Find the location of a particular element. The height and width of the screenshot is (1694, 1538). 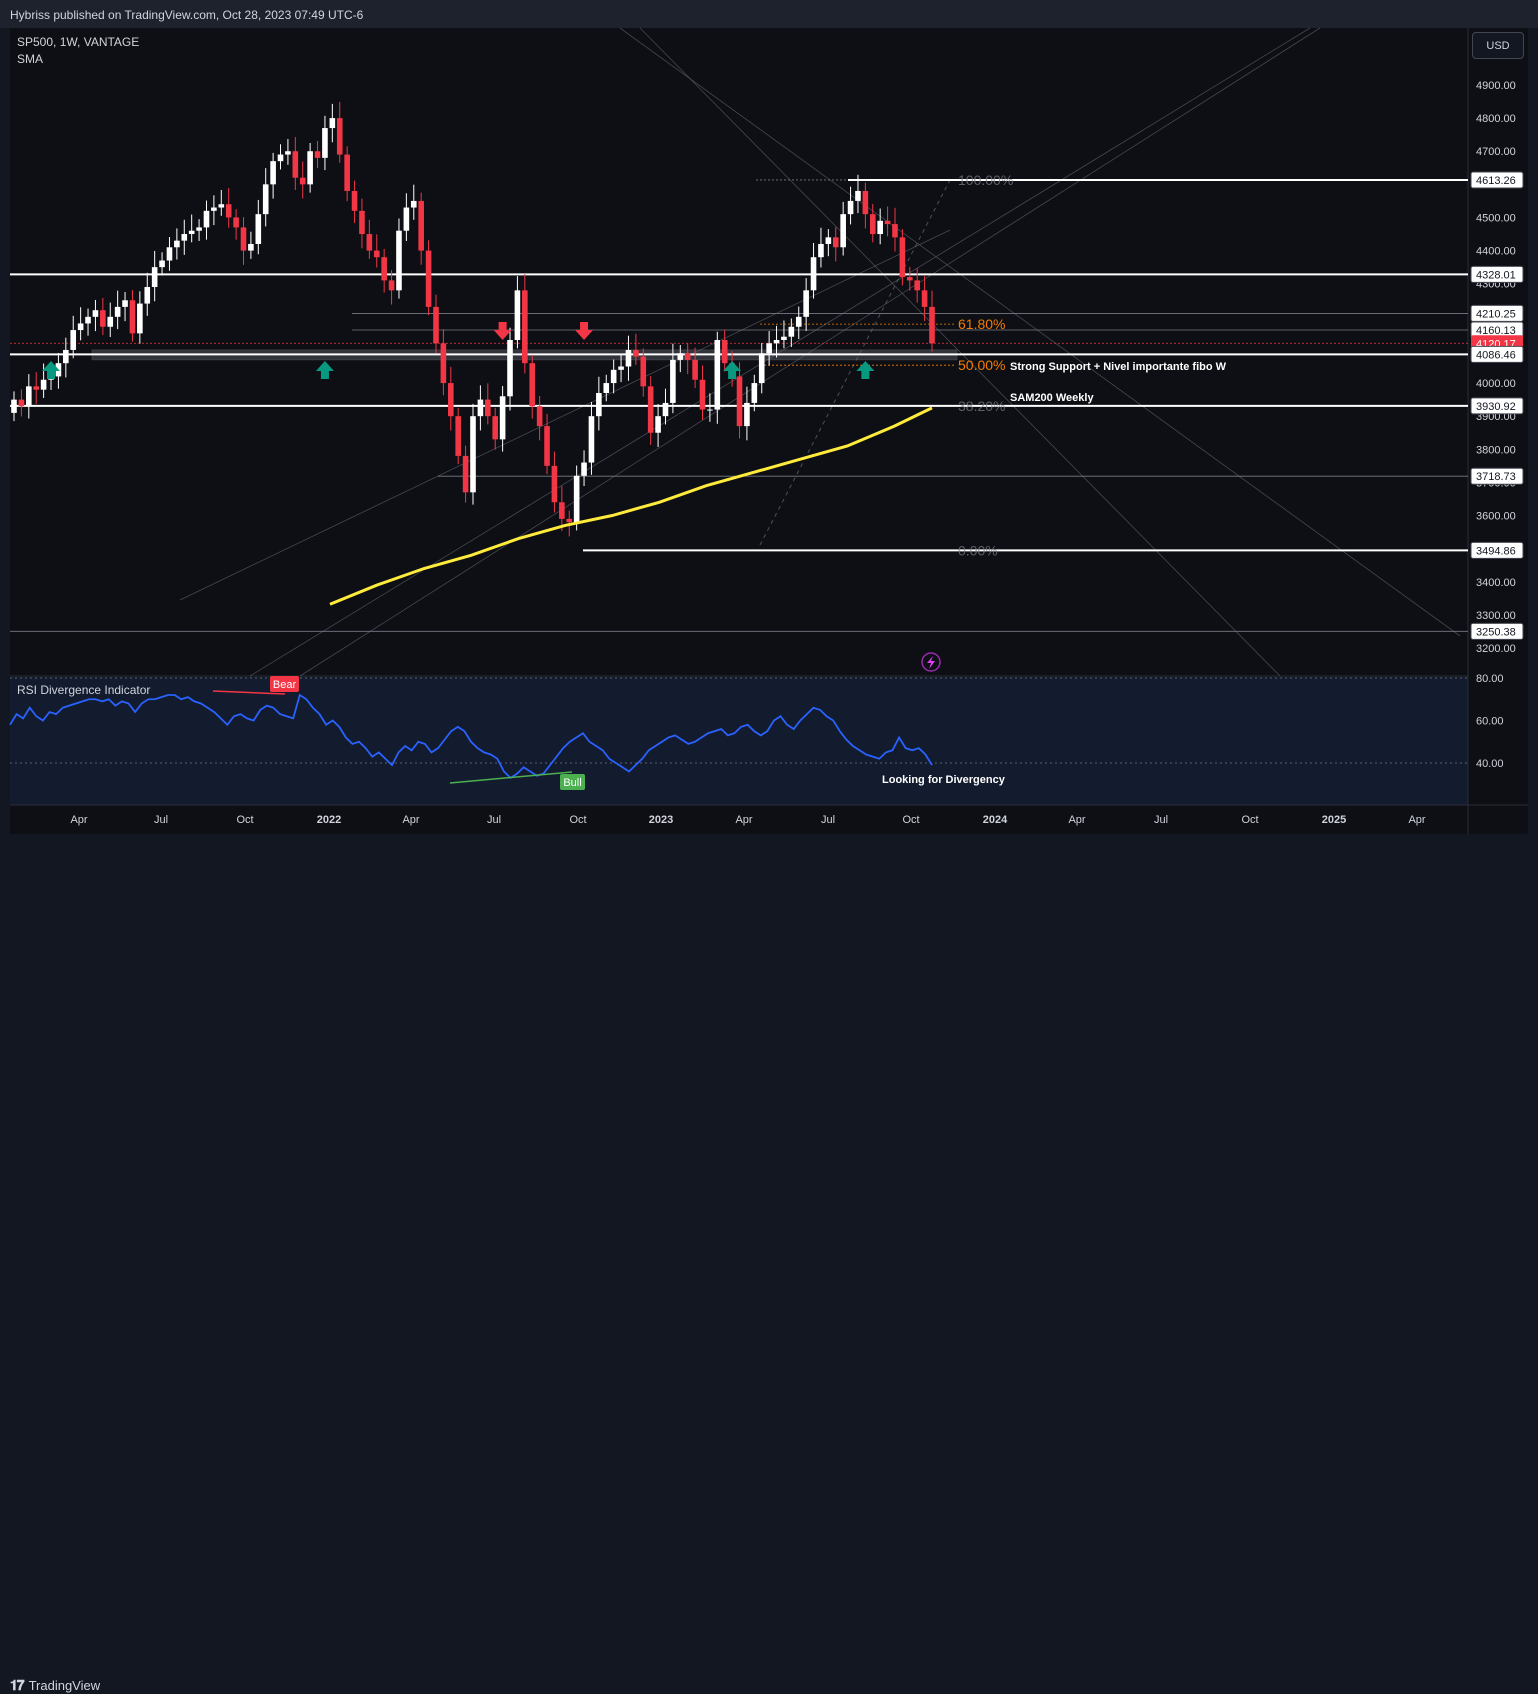

price-badge-label: 3250.38 is located at coordinates (1496, 632).